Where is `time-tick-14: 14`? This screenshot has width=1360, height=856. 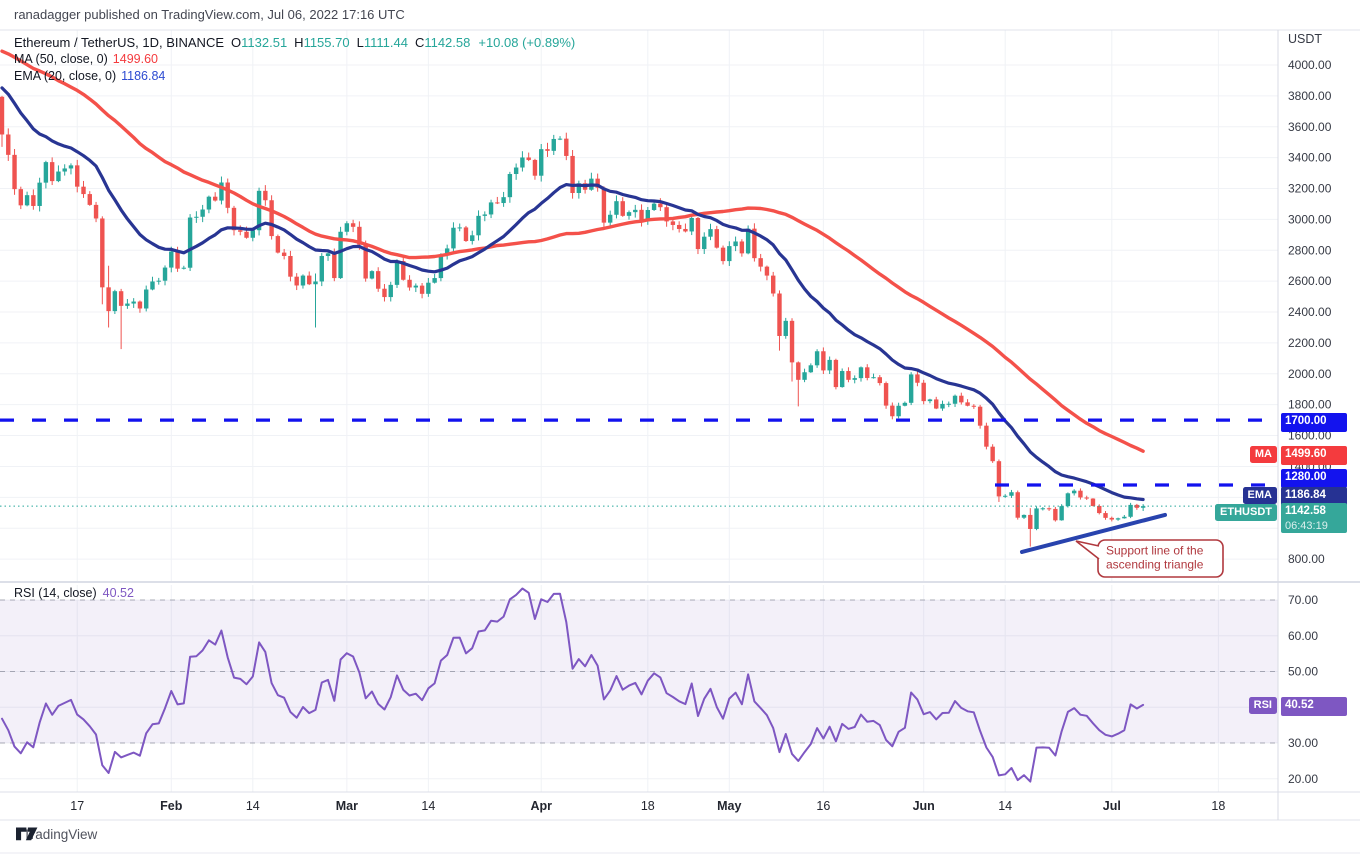 time-tick-14: 14 is located at coordinates (1005, 806).